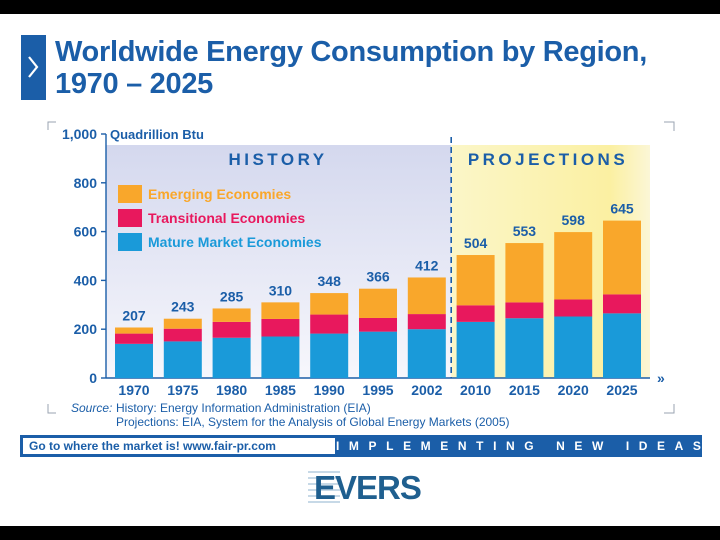  Describe the element at coordinates (330, 281) in the screenshot. I see `bar-total-label: 348` at that location.